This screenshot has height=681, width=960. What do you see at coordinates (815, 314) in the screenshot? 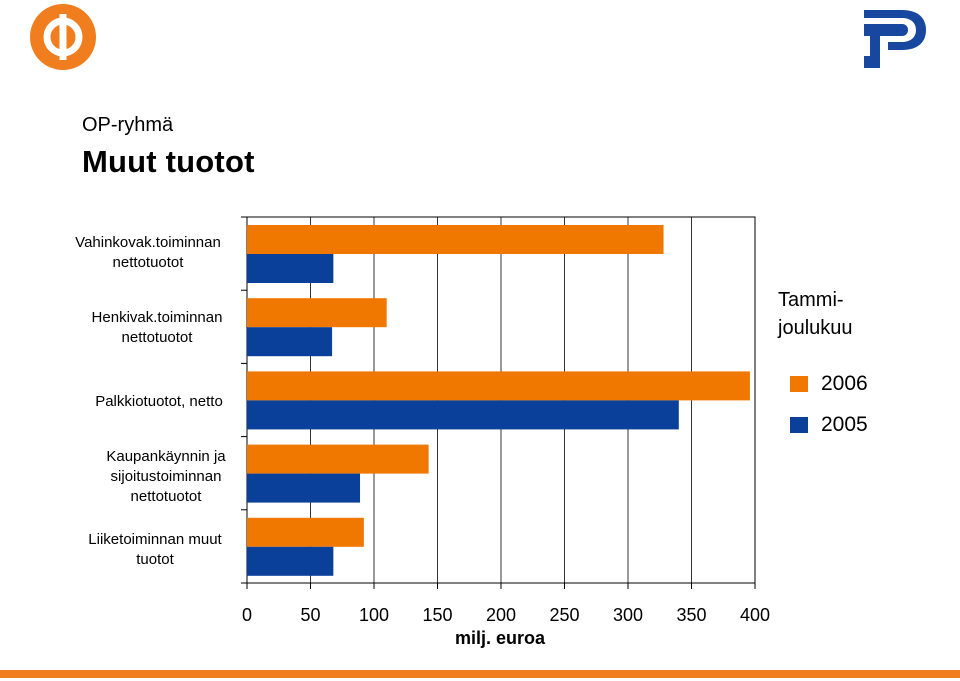
I see `legend-title: Tammi- joulukuu` at bounding box center [815, 314].